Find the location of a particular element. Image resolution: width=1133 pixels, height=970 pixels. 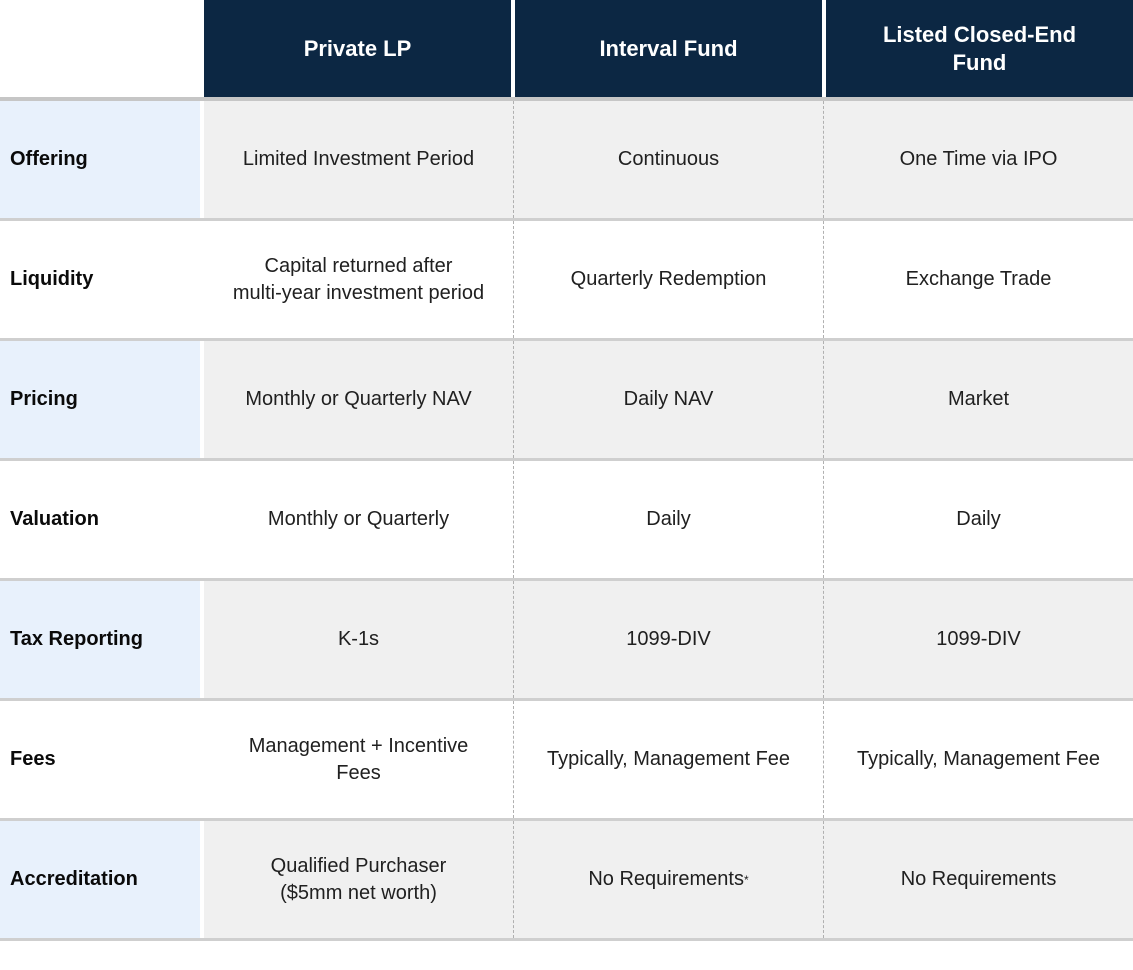

table-cell: No Requirements is located at coordinates (978, 879).